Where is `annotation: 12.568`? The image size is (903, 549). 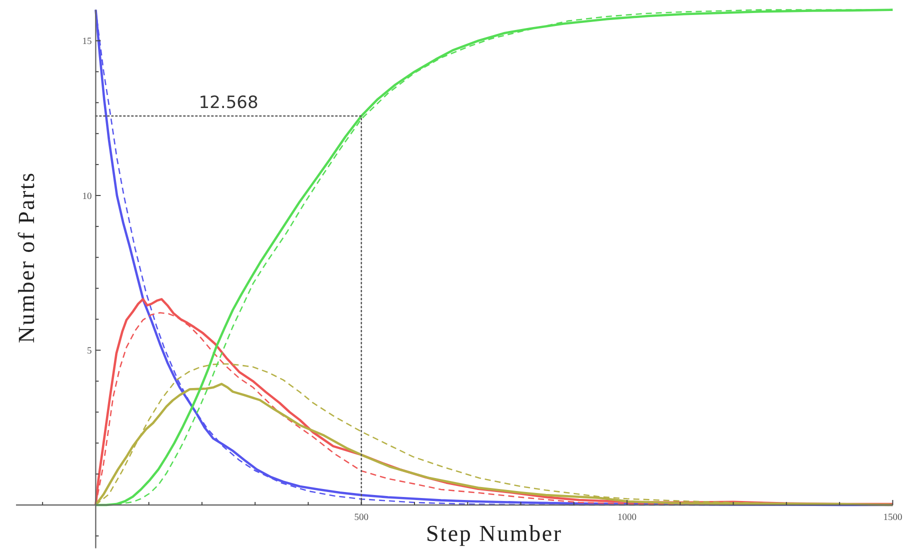
annotation: 12.568 is located at coordinates (228, 103).